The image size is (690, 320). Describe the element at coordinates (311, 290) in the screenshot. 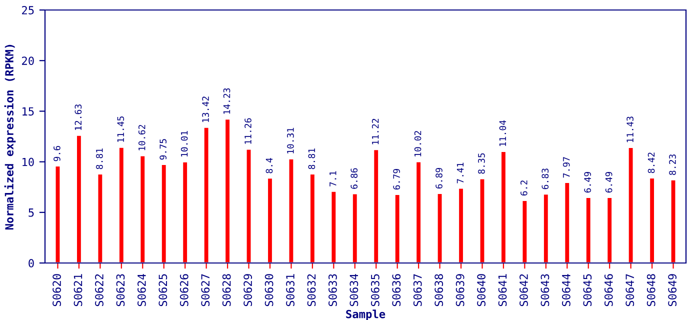

I see `x-tick-label: S0632` at that location.